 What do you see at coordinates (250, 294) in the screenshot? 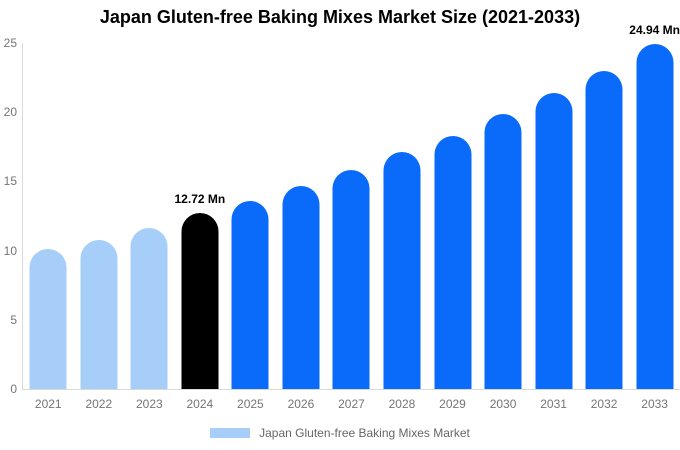
I see `bar-2025` at bounding box center [250, 294].